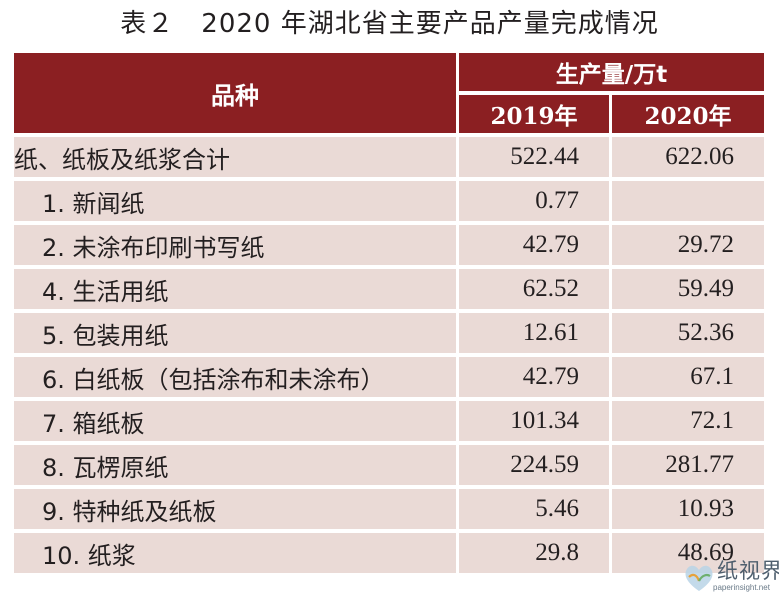 This screenshot has height=598, width=779. What do you see at coordinates (534, 509) in the screenshot?
I see `value-2019: 5.46` at bounding box center [534, 509].